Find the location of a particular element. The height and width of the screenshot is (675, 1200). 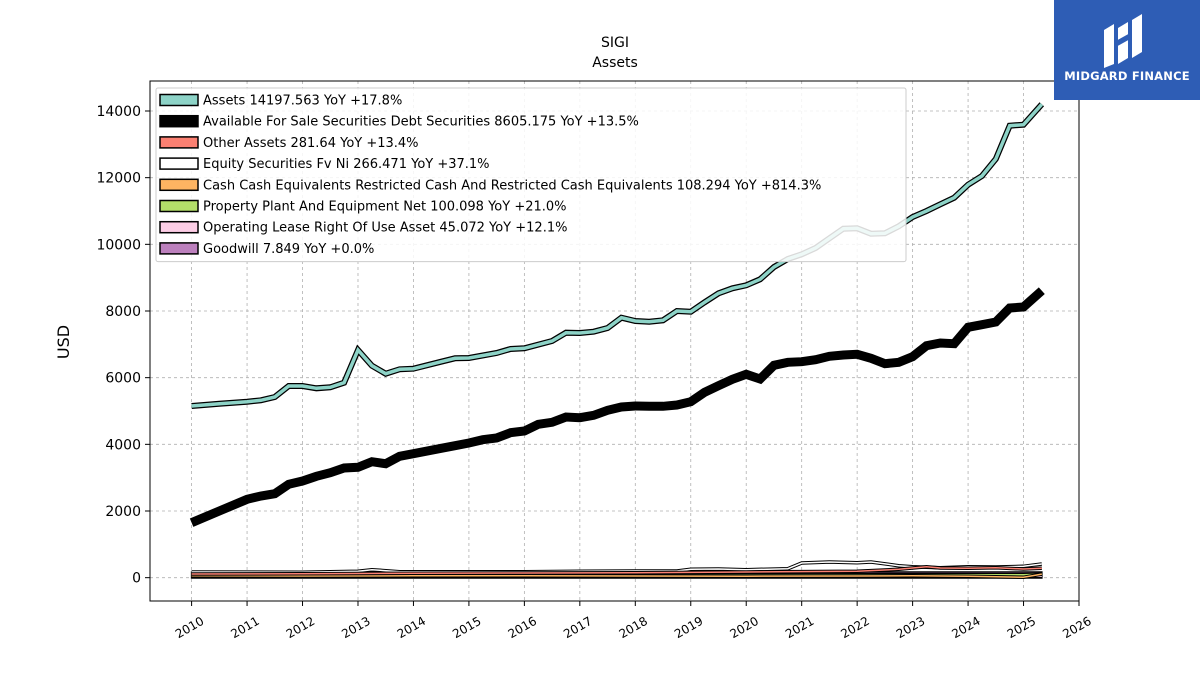

y-tick-label: 6000 is located at coordinates (123, 379).